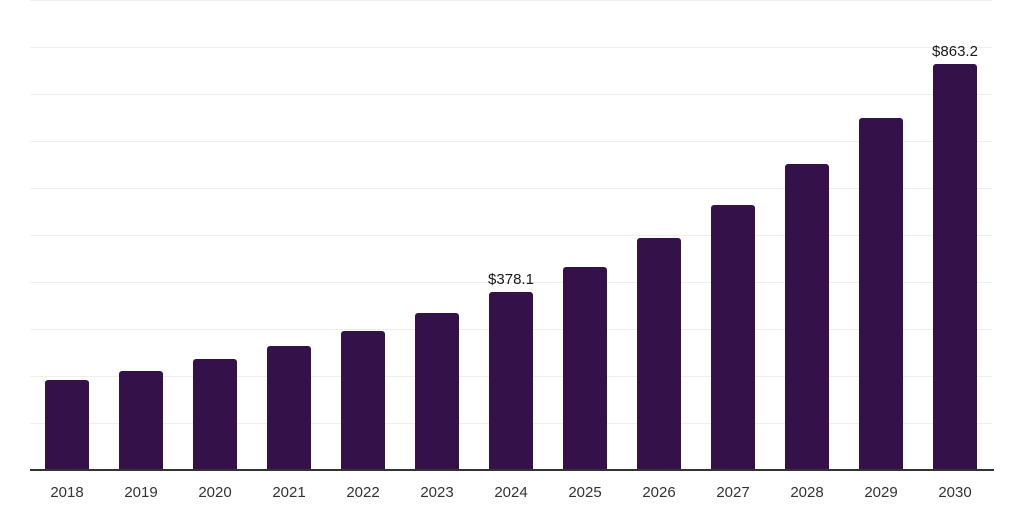 The image size is (1024, 512). I want to click on x-tick-2028: 2028, so click(807, 492).